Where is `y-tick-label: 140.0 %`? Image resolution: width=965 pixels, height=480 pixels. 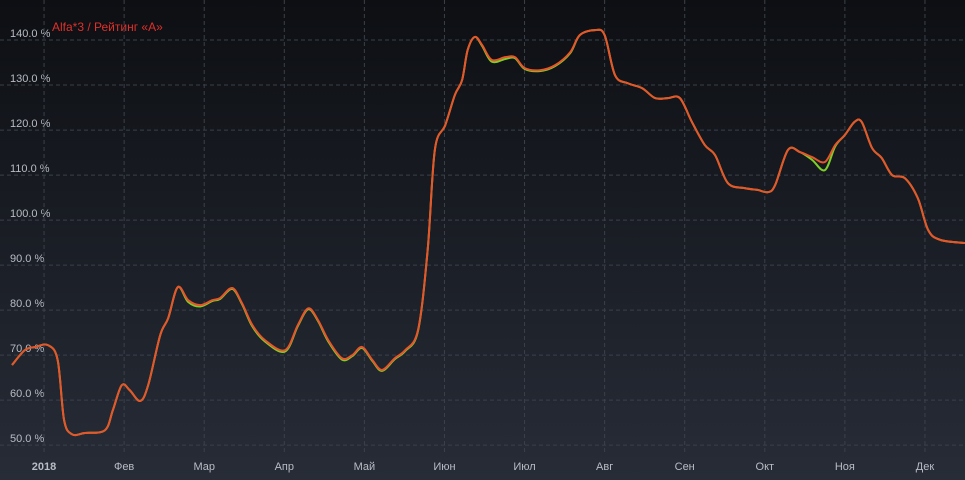 y-tick-label: 140.0 % is located at coordinates (30, 34).